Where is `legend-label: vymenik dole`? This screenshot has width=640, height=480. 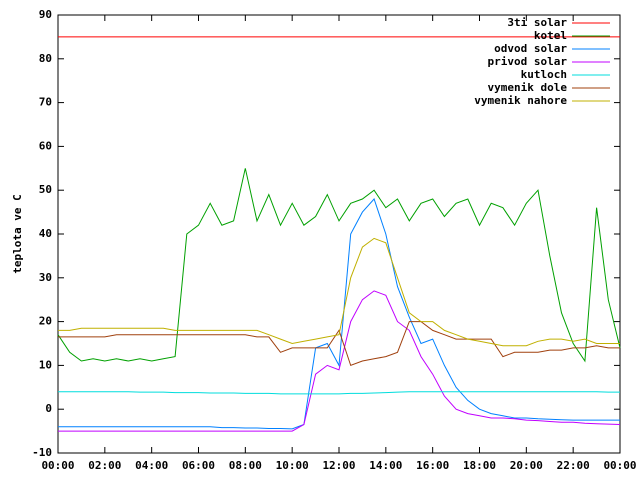 legend-label: vymenik dole is located at coordinates (528, 87).